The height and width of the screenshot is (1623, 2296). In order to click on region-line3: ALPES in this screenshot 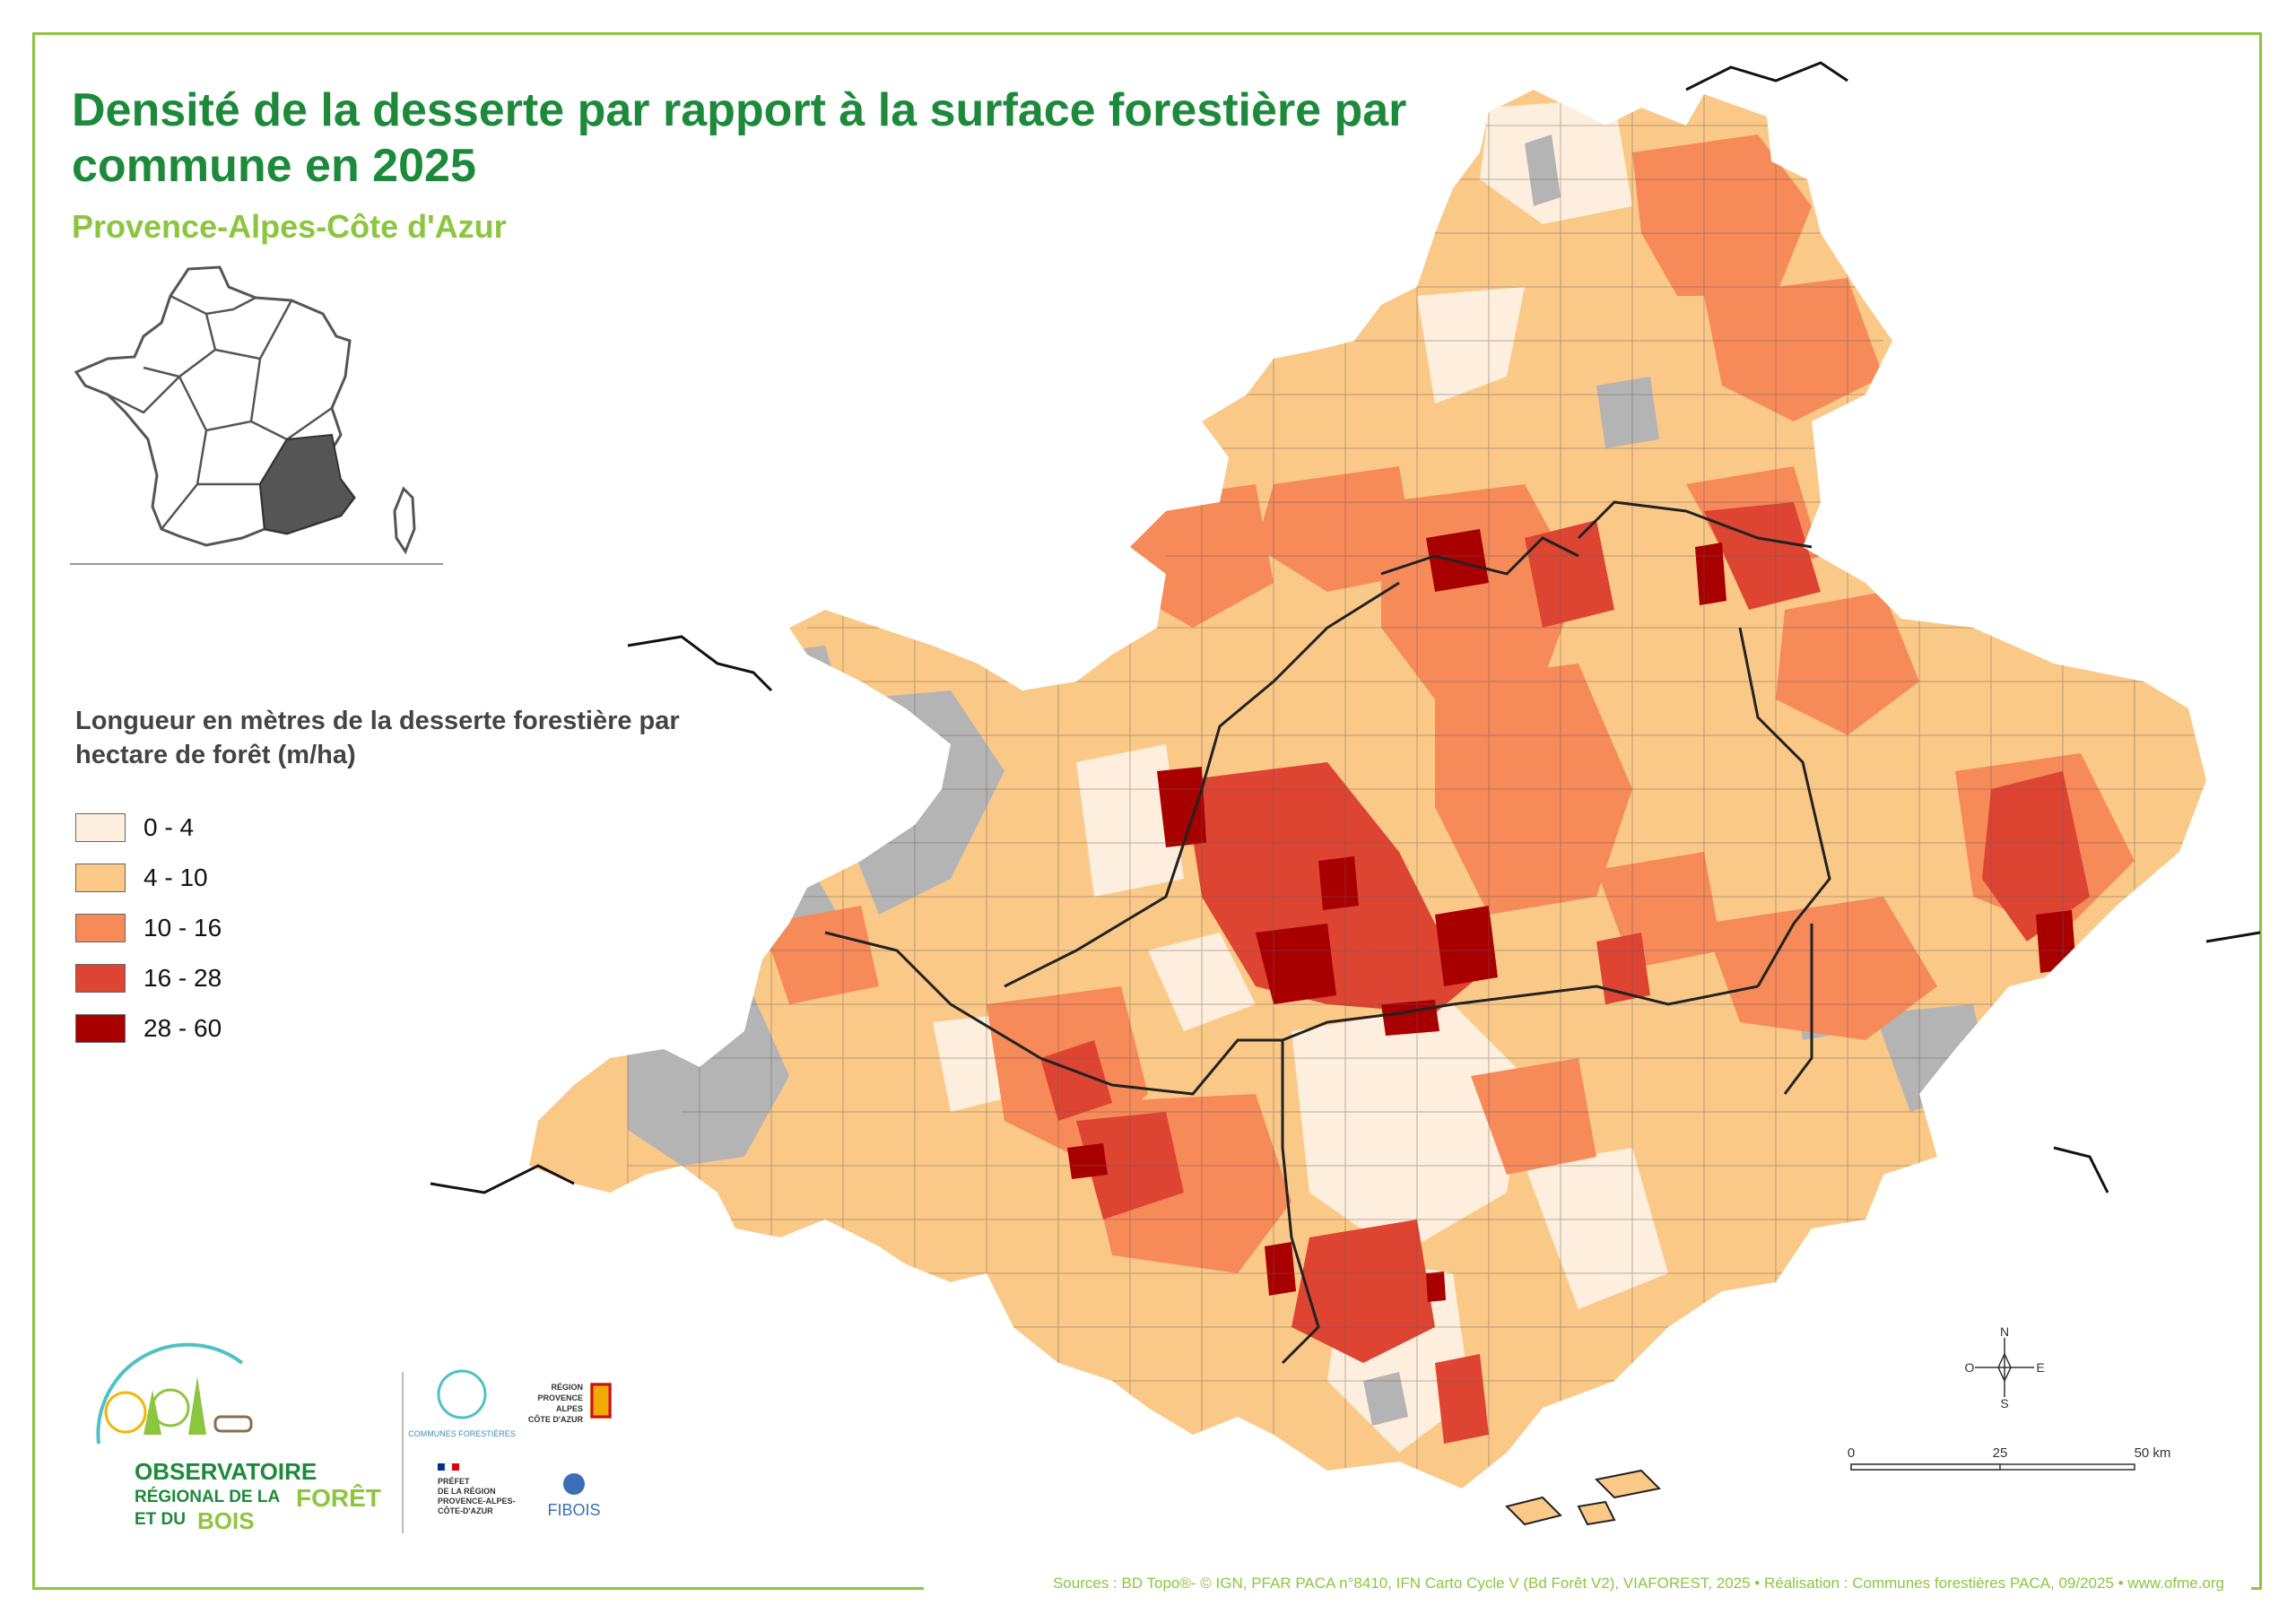, I will do `click(569, 1408)`.